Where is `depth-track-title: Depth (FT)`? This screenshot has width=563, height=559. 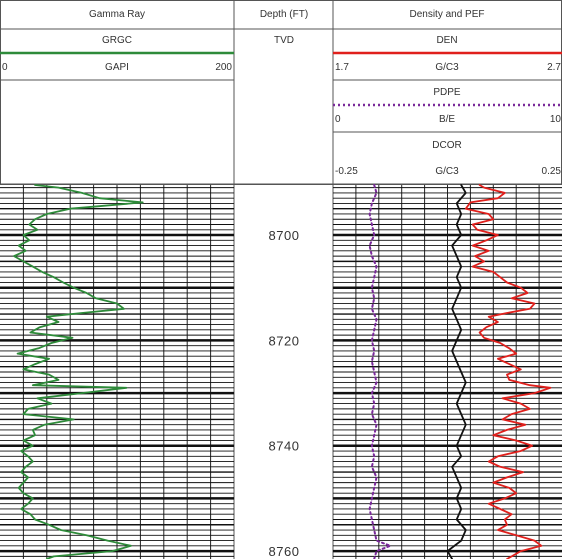 depth-track-title: Depth (FT) is located at coordinates (284, 14).